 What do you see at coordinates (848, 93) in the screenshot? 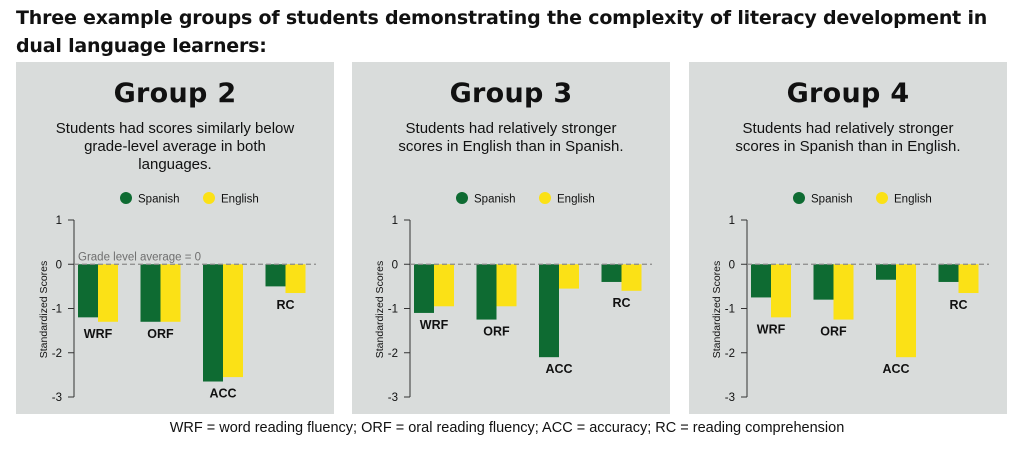
I see `panel-title: Group 4` at bounding box center [848, 93].